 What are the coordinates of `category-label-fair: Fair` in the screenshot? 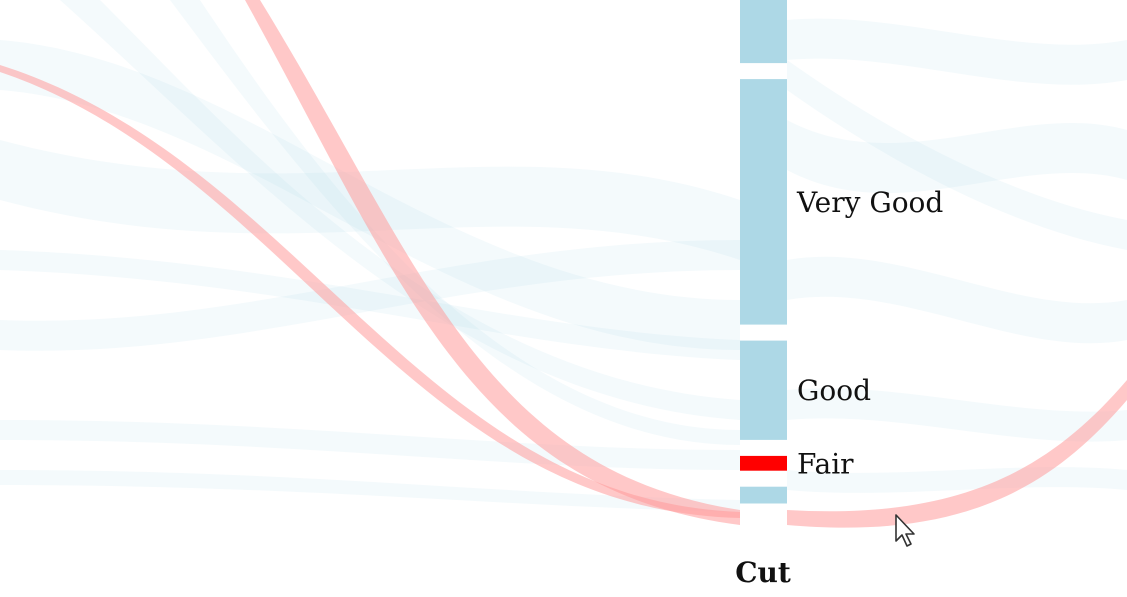 It's located at (825, 463).